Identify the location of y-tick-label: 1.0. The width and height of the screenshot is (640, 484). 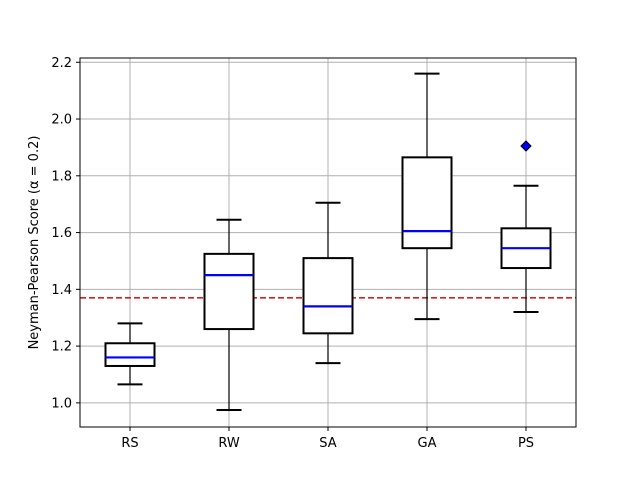
(61, 403).